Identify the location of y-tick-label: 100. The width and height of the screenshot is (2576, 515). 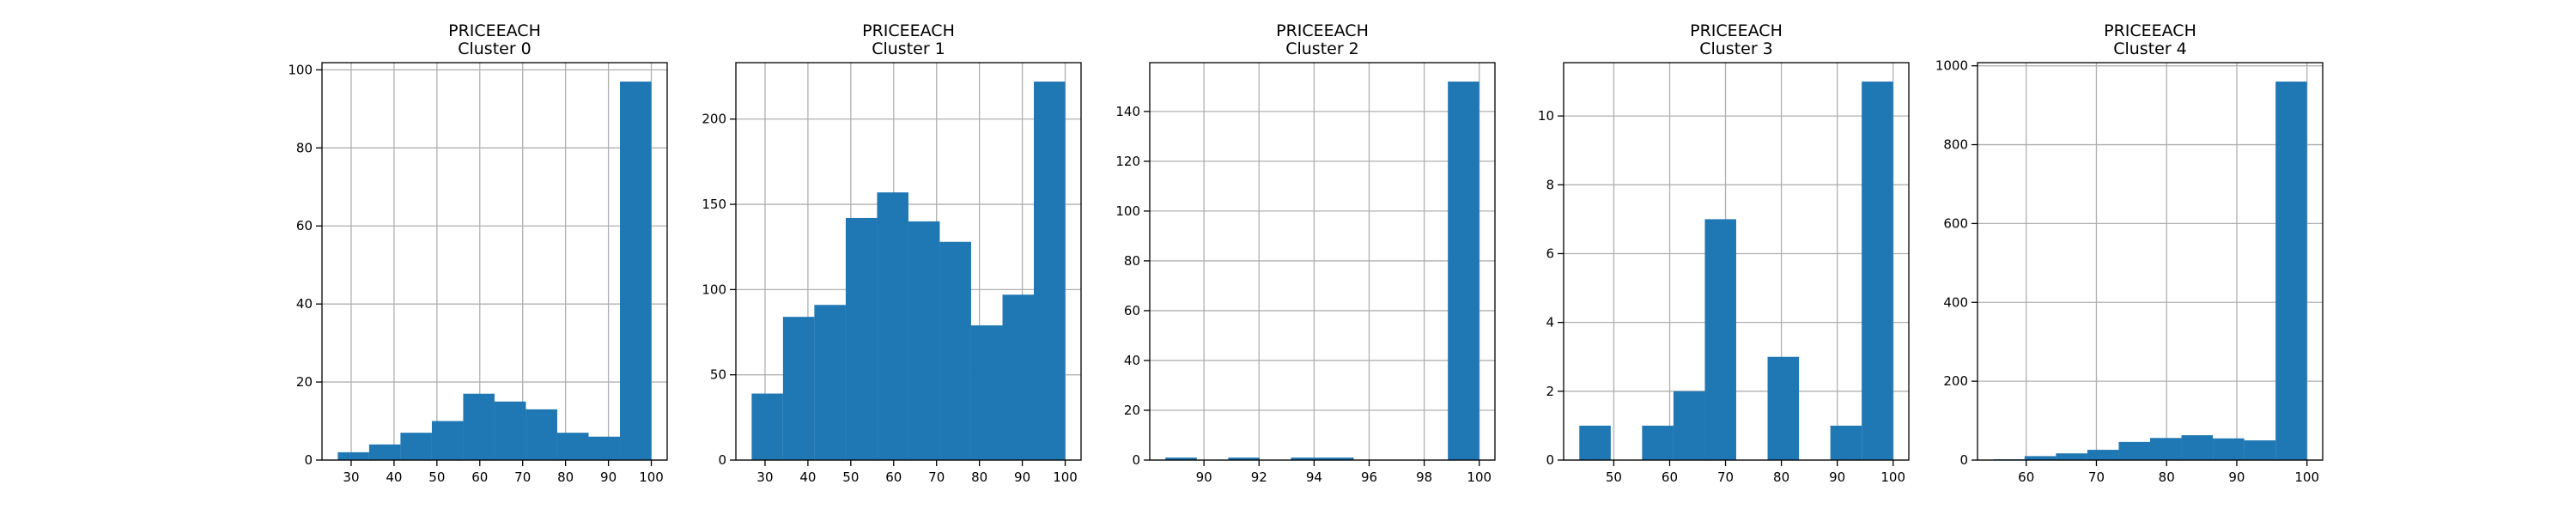
(714, 289).